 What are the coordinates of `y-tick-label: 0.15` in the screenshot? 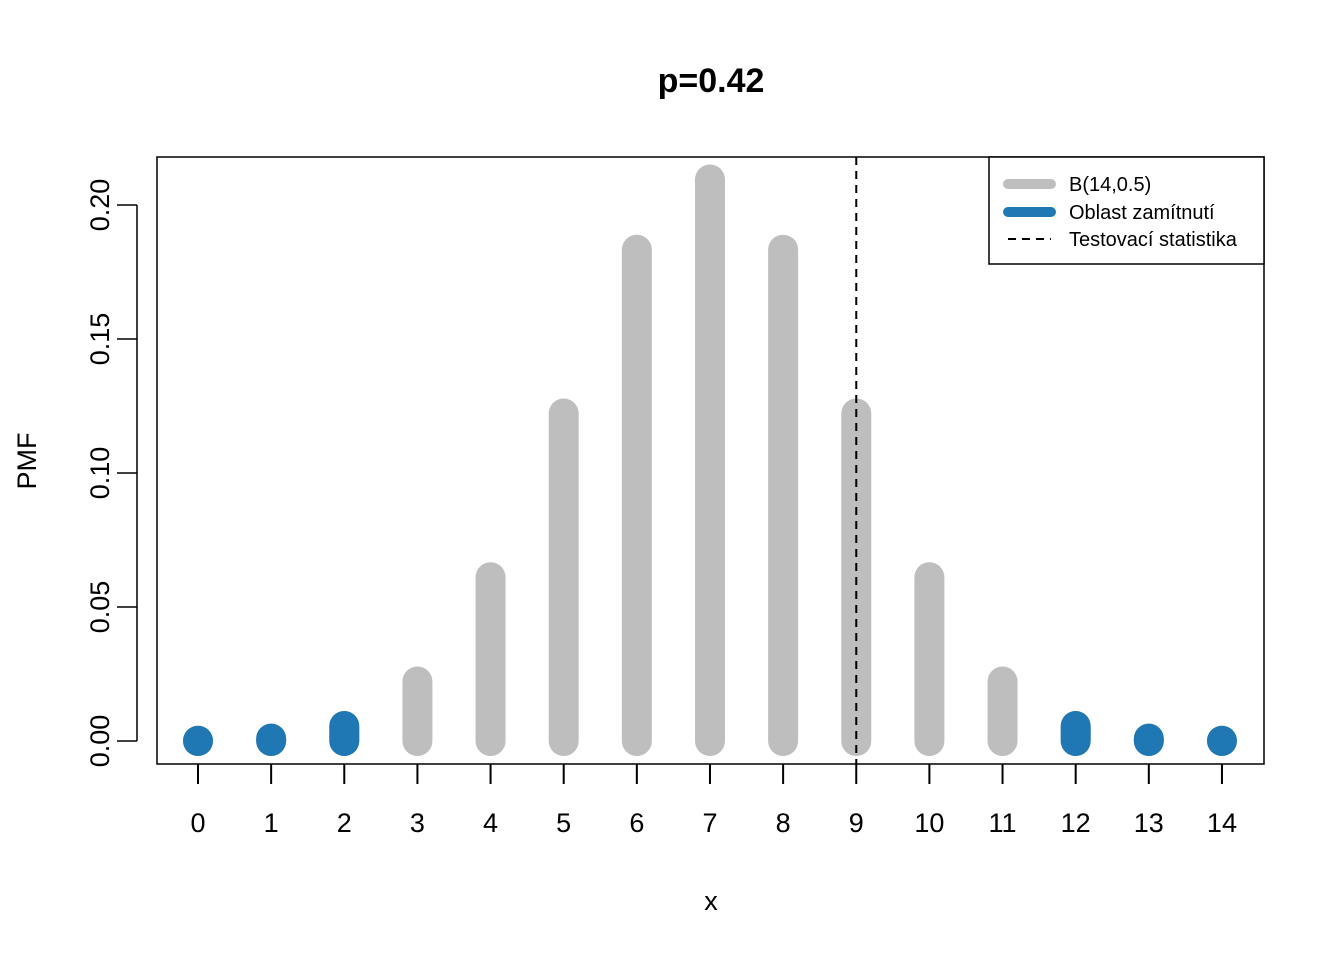 It's located at (100, 339).